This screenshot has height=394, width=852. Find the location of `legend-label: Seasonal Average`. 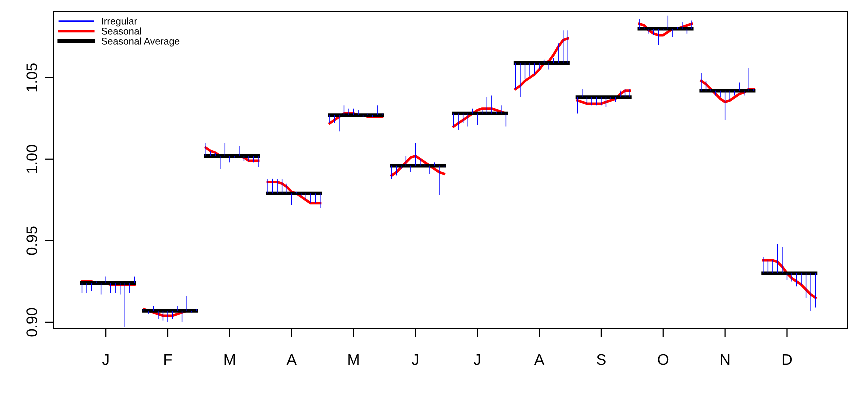

legend-label: Seasonal Average is located at coordinates (141, 42).